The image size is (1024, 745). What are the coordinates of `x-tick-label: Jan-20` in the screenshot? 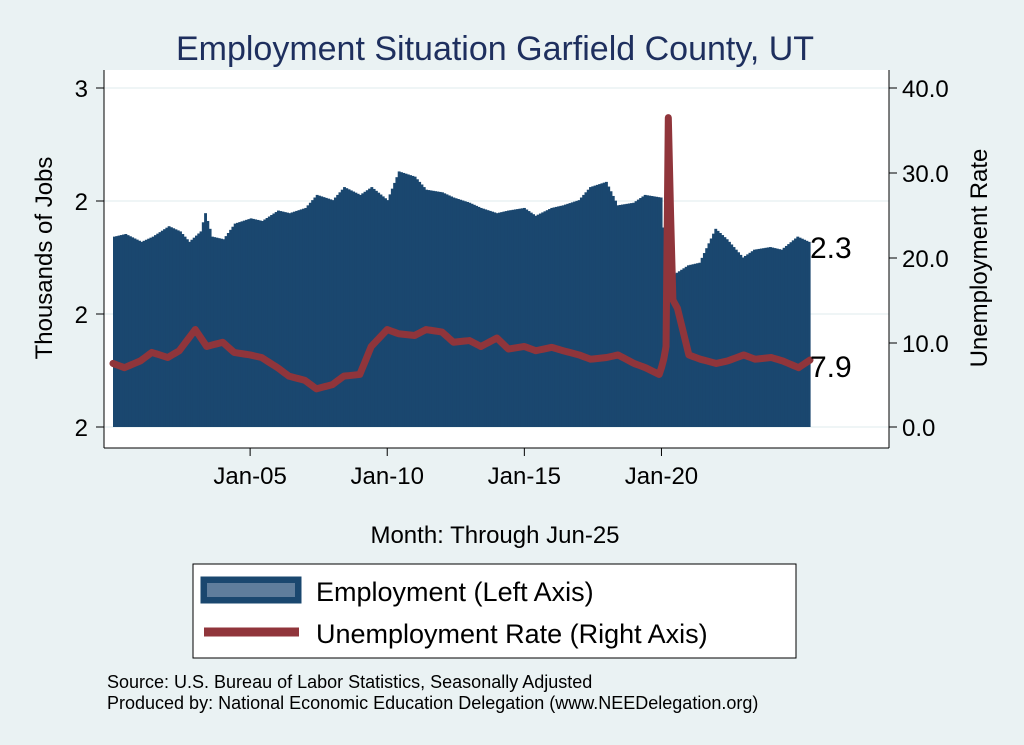 It's located at (661, 476).